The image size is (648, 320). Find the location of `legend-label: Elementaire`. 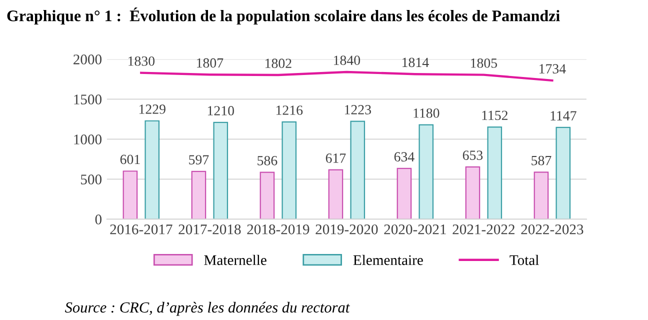

legend-label: Elementaire is located at coordinates (388, 260).